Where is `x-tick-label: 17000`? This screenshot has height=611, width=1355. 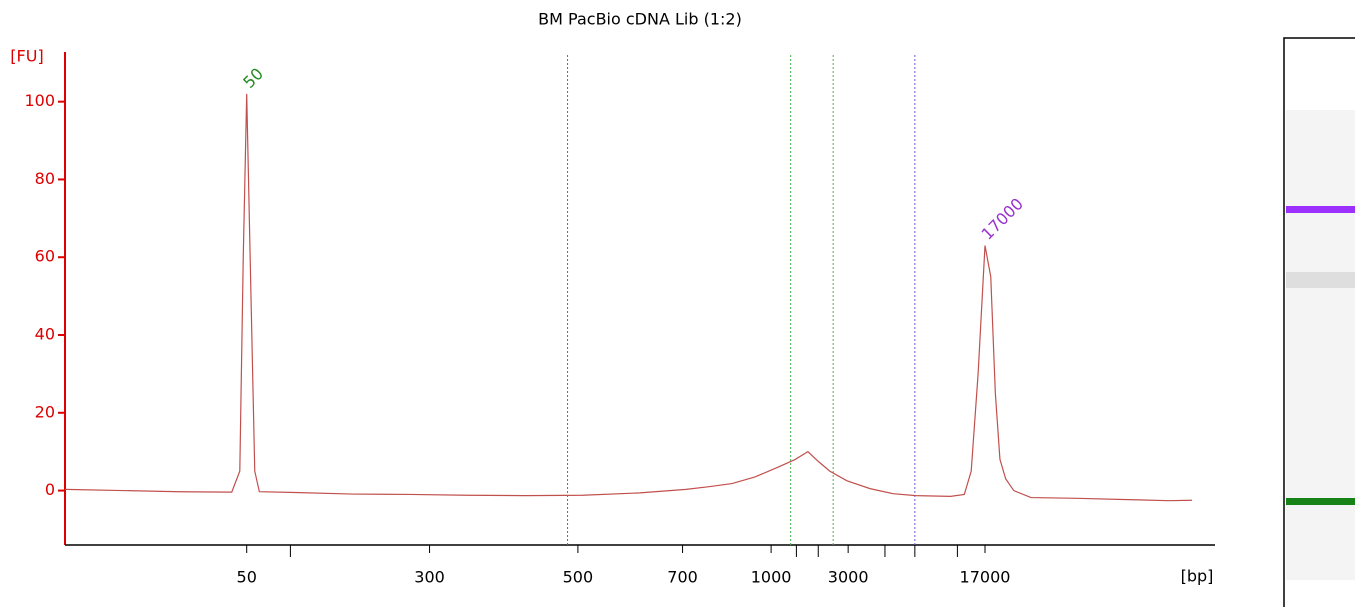 x-tick-label: 17000 is located at coordinates (985, 577).